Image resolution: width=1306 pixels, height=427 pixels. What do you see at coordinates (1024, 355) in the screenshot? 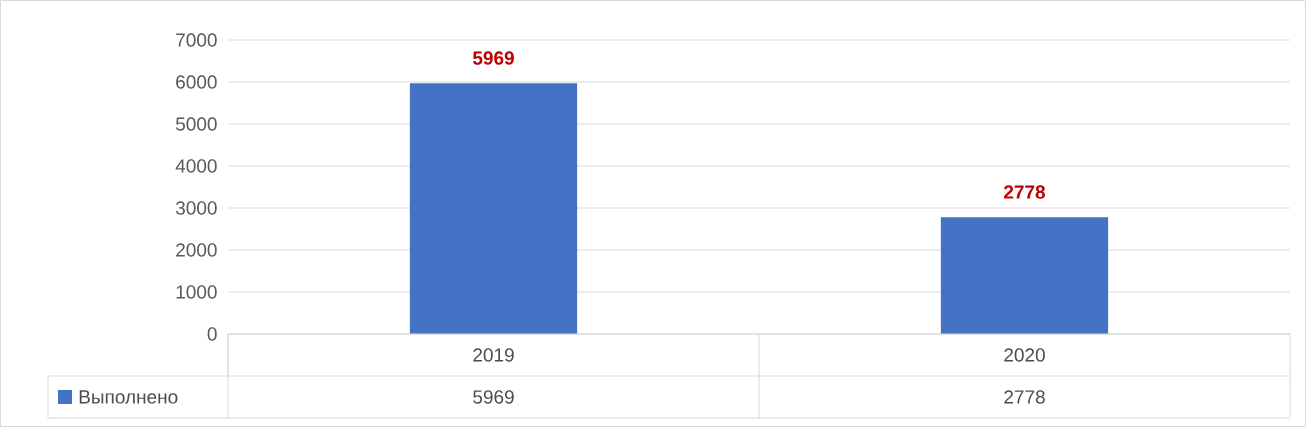
I see `x-tick-label: 2020` at bounding box center [1024, 355].